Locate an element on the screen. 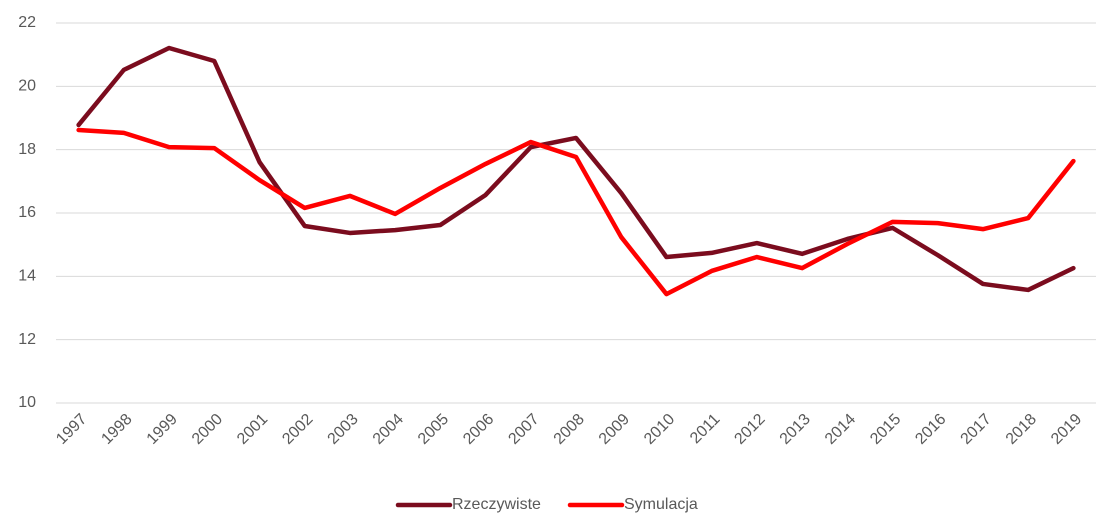  x-tick-label: 1997 is located at coordinates (71, 429).